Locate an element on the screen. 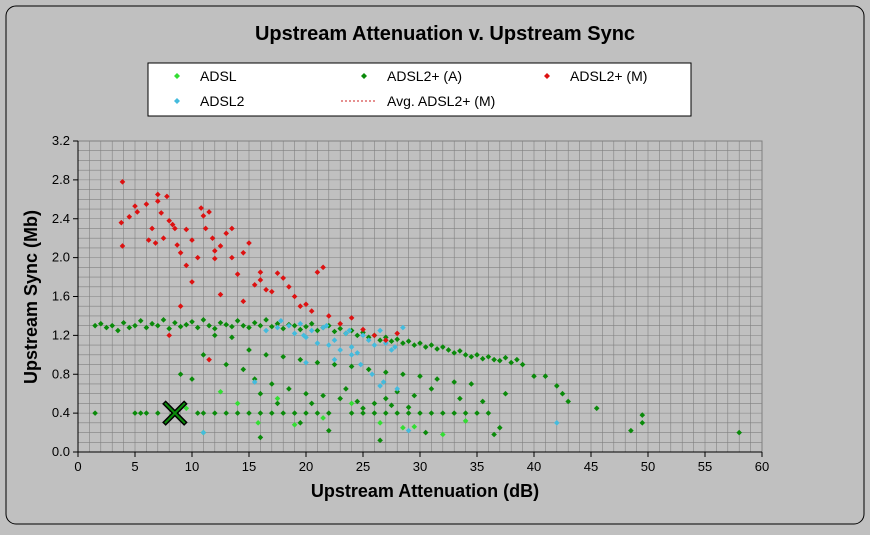 The image size is (870, 535). chart-title: Upstream Attenuation v. Upstream Sync is located at coordinates (445, 34).